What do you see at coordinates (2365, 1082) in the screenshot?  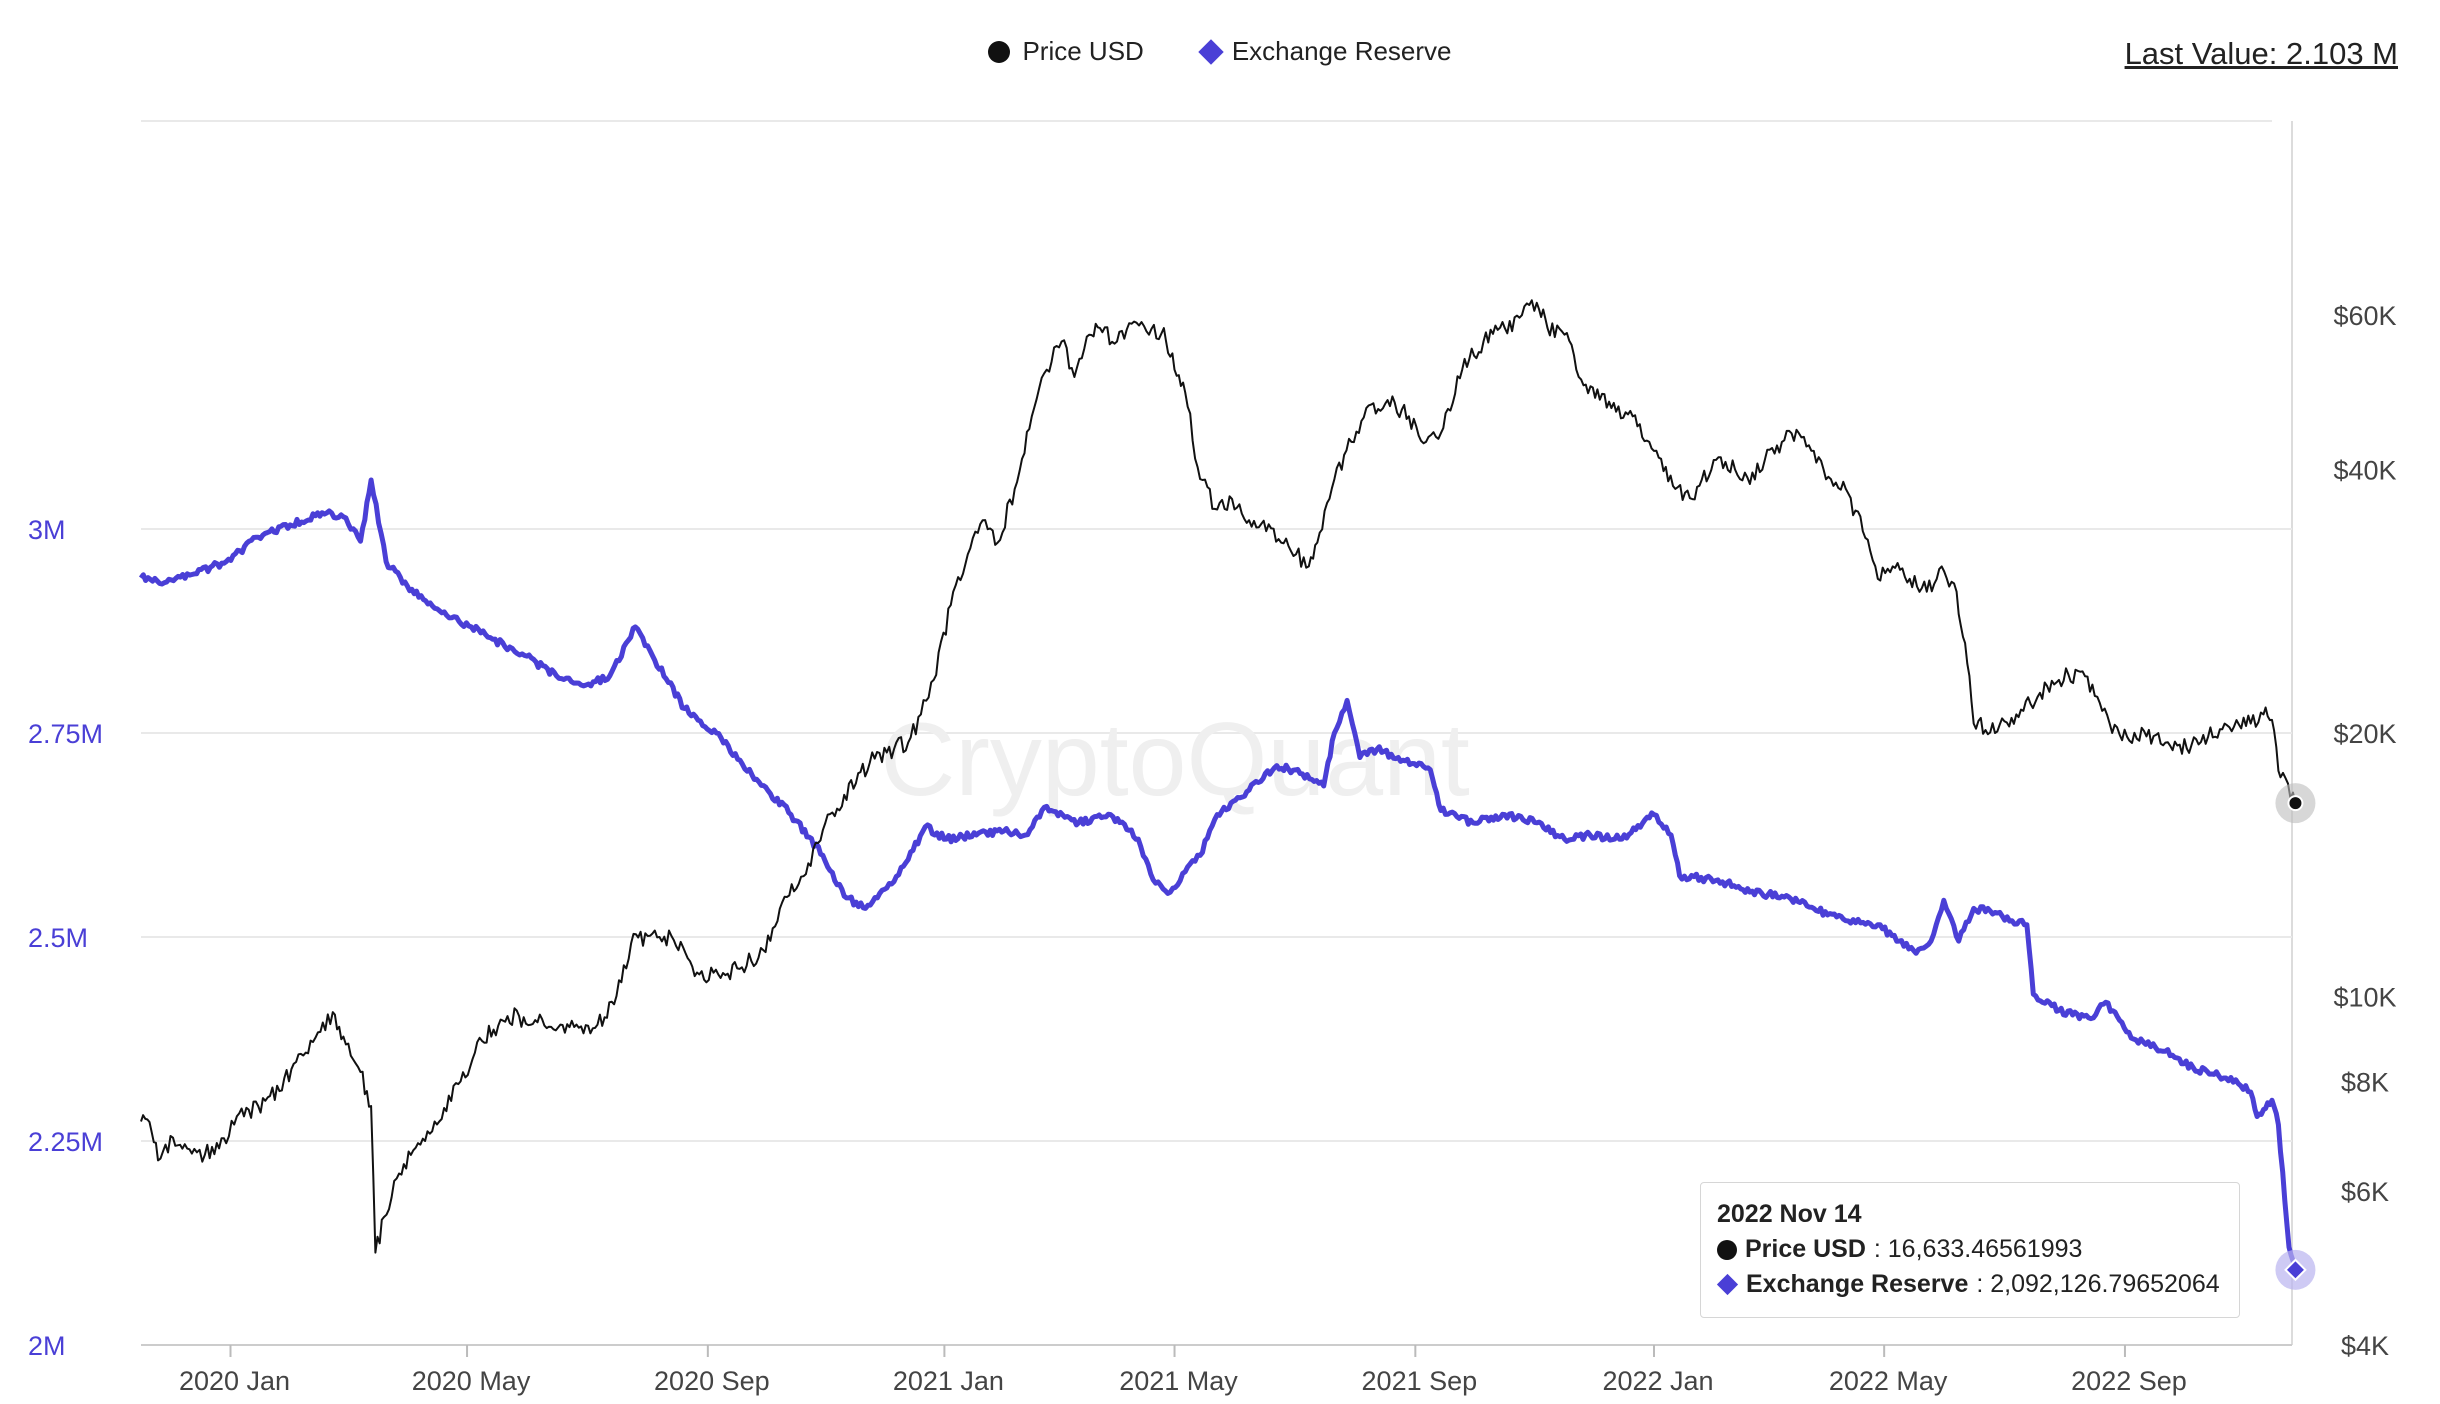 I see `right-axis-tick-label: $8K` at bounding box center [2365, 1082].